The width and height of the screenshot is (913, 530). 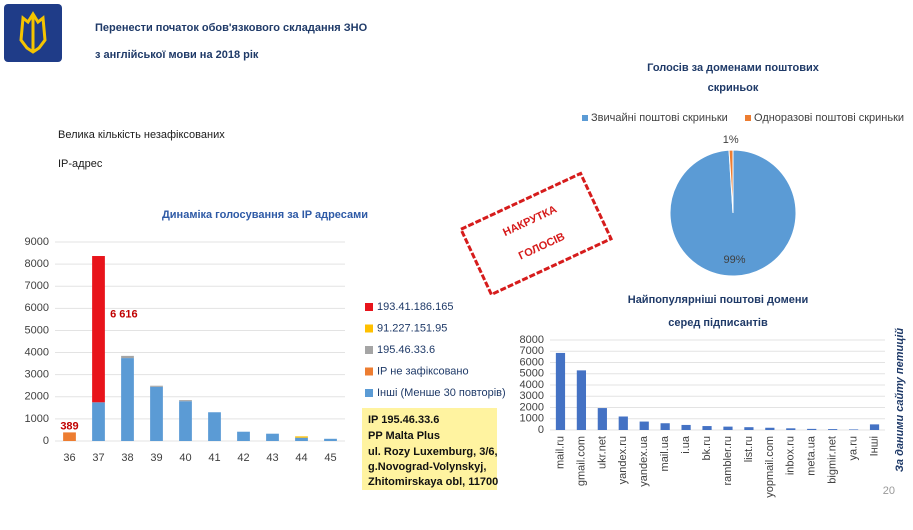 I want to click on legend-label: Одноразові поштові скриньки, so click(x=829, y=118).